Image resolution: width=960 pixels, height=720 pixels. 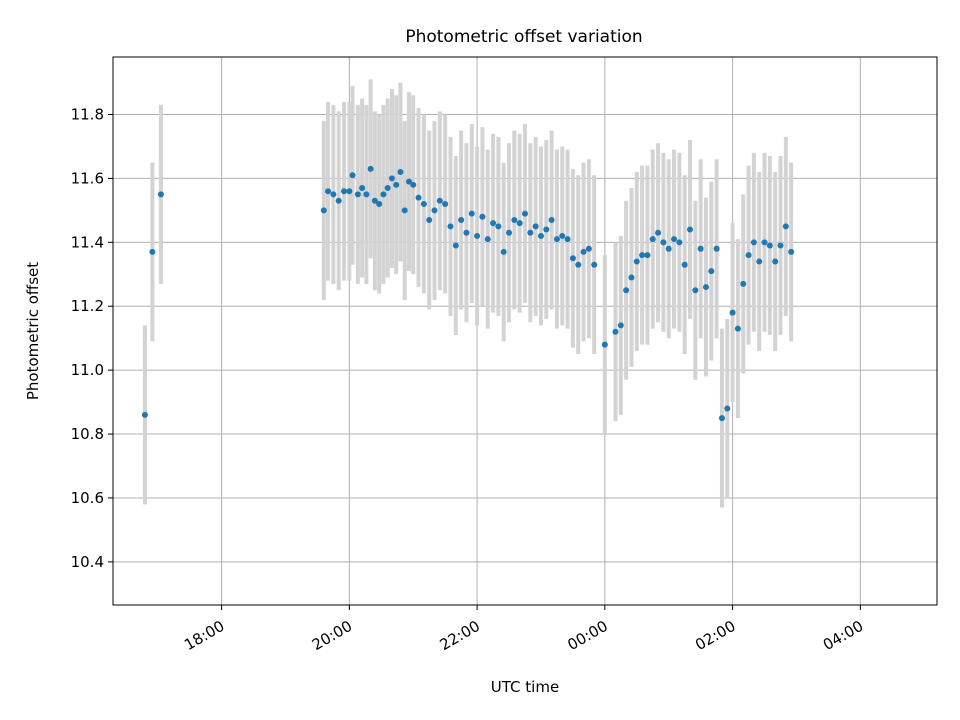 I want to click on y-tick-label: 10.4, so click(x=87, y=562).